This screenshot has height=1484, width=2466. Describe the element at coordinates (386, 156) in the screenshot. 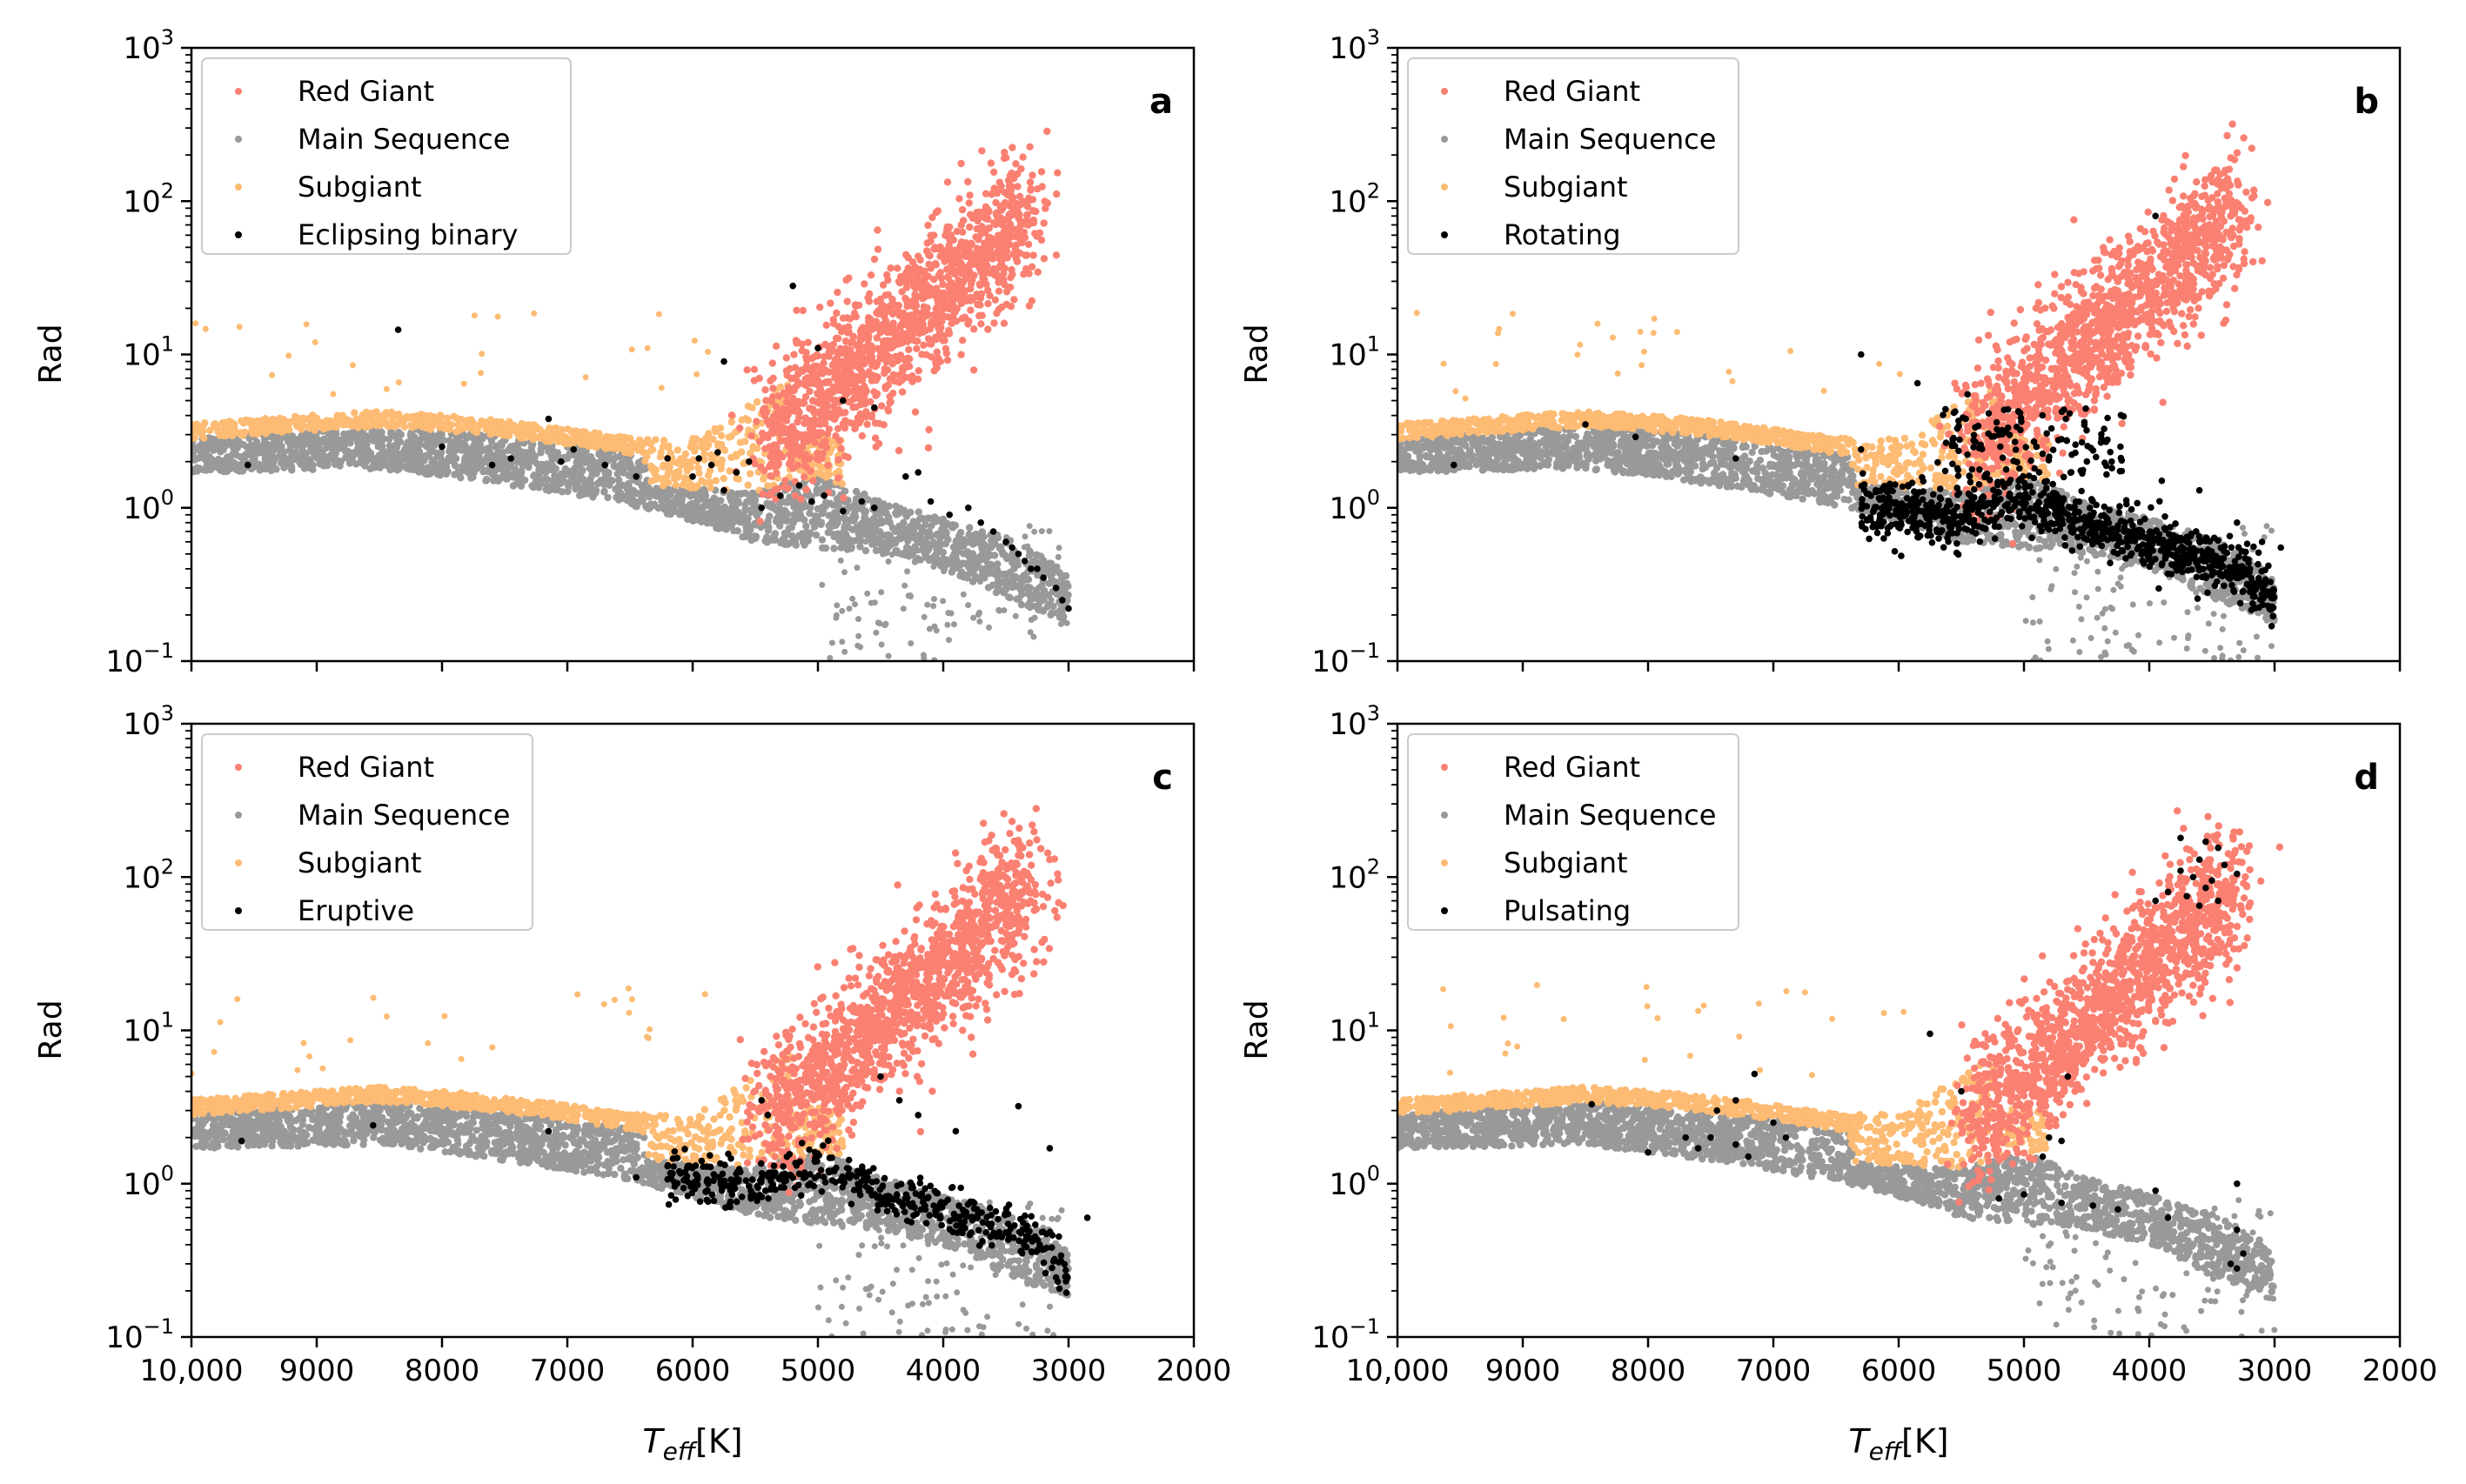

I see `legend-box` at that location.